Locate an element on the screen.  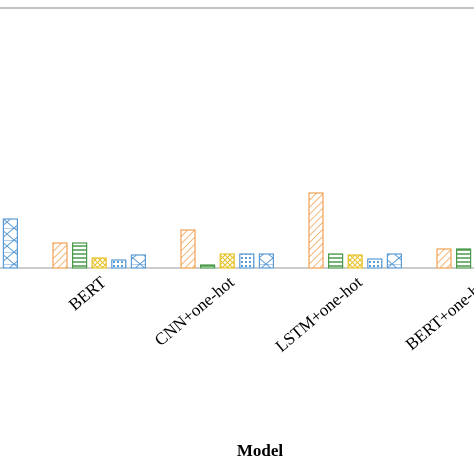
x-tick-label: BERT is located at coordinates (87, 293).